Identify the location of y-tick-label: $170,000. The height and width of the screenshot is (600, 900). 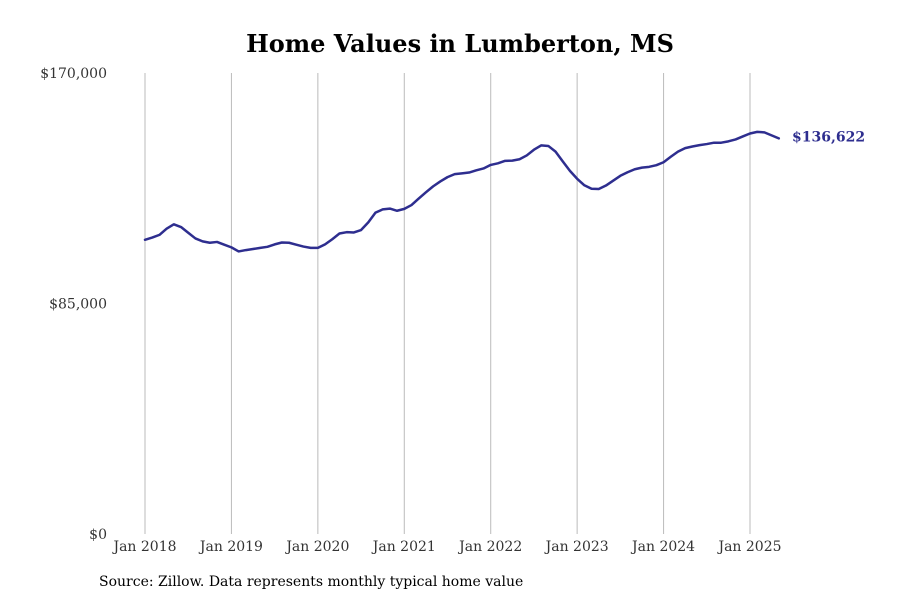
(73, 74).